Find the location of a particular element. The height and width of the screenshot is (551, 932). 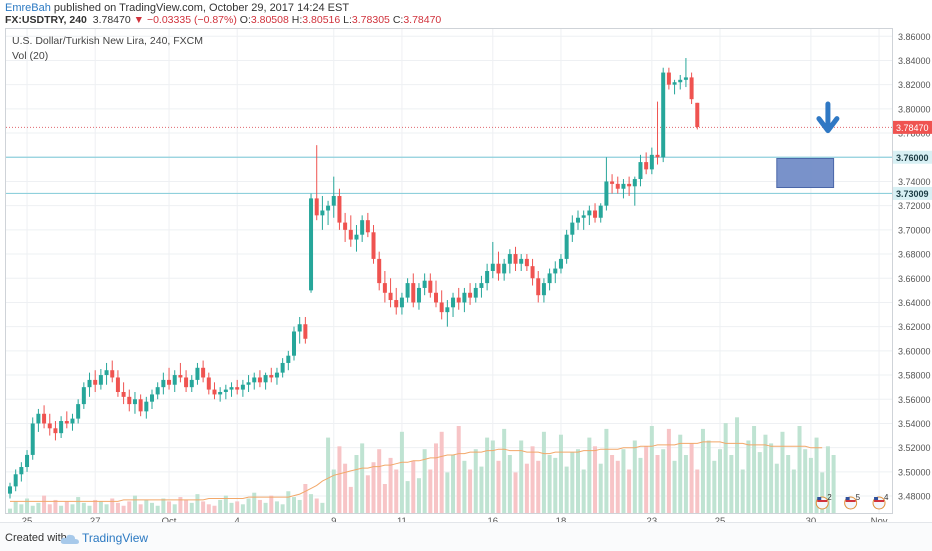

y-tick-label: 3.82000 is located at coordinates (914, 85).